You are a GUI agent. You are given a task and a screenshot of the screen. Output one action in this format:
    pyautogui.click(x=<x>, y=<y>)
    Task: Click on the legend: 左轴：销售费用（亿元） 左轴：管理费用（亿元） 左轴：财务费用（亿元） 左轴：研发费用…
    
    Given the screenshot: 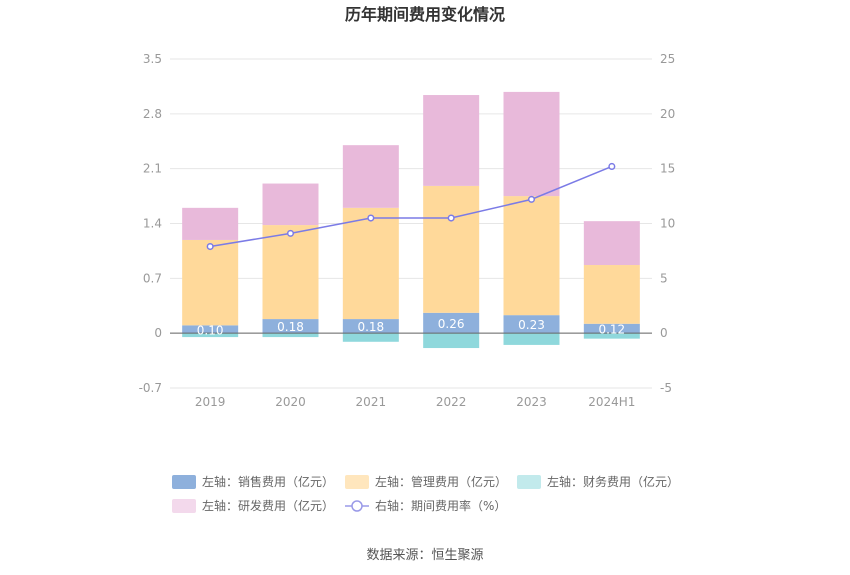 What is the action you would take?
    pyautogui.click(x=425, y=493)
    